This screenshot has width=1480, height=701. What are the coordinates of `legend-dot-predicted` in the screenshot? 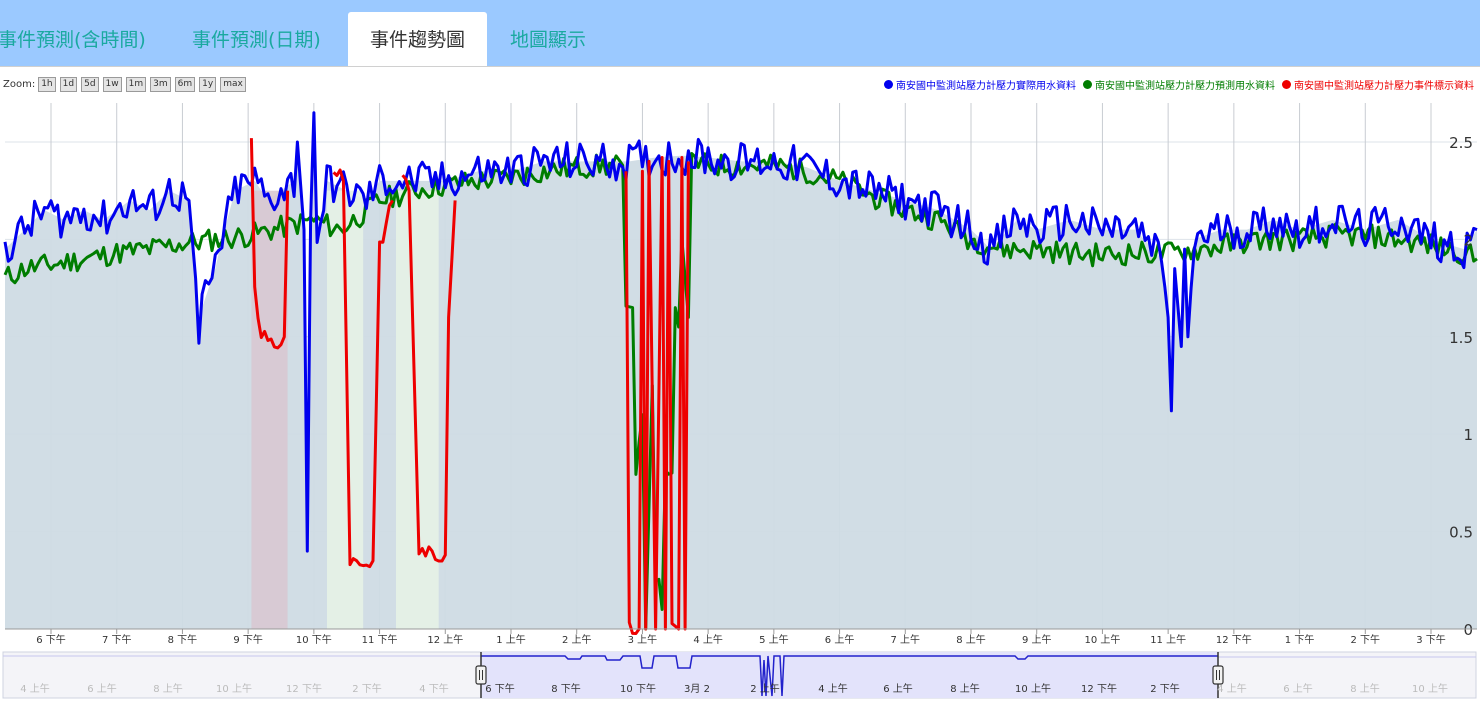 It's located at (1087, 84).